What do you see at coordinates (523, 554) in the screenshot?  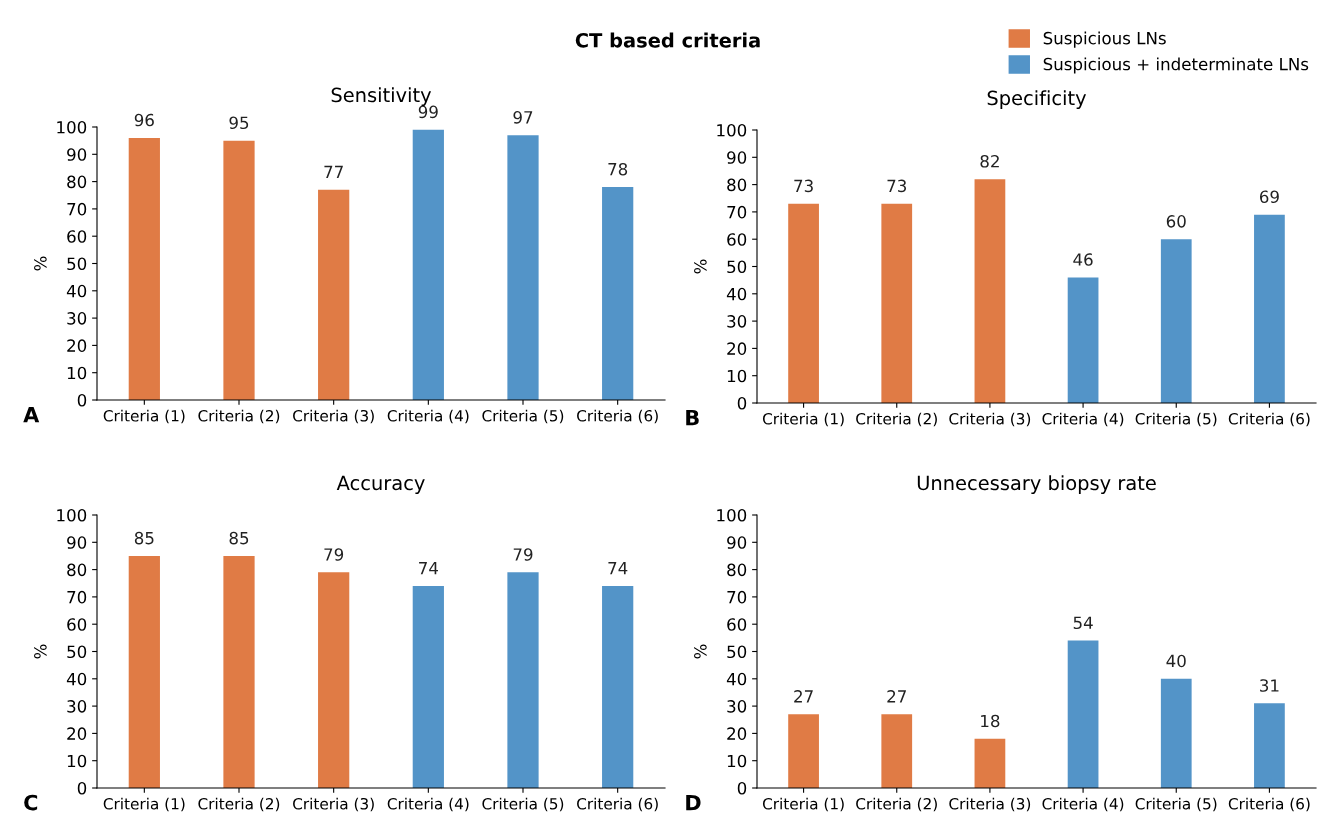 I see `data-label: 79` at bounding box center [523, 554].